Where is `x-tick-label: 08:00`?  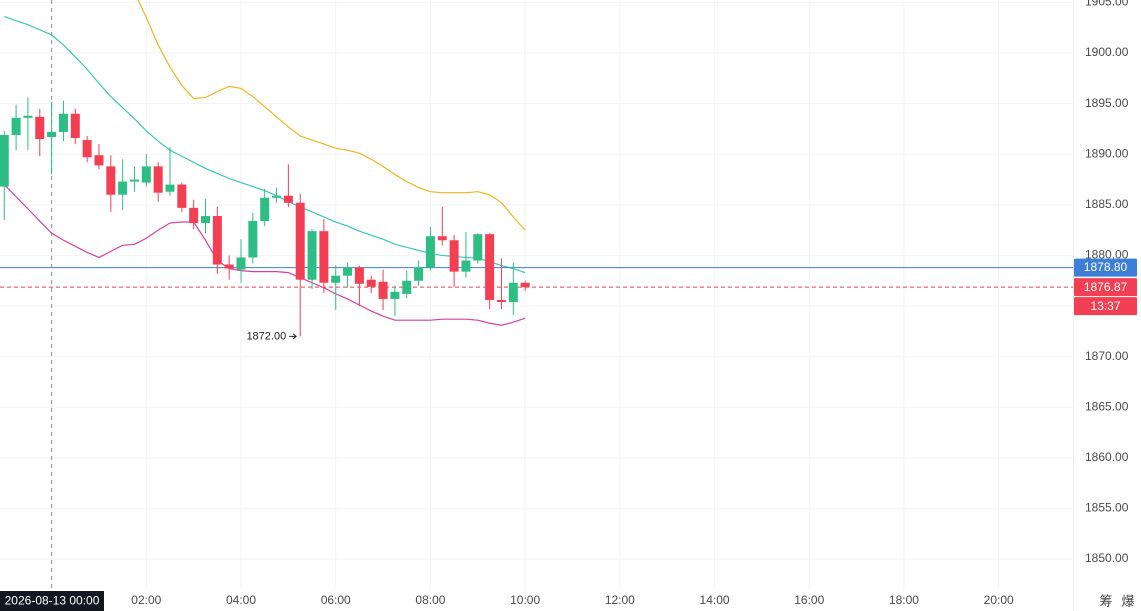 x-tick-label: 08:00 is located at coordinates (430, 600).